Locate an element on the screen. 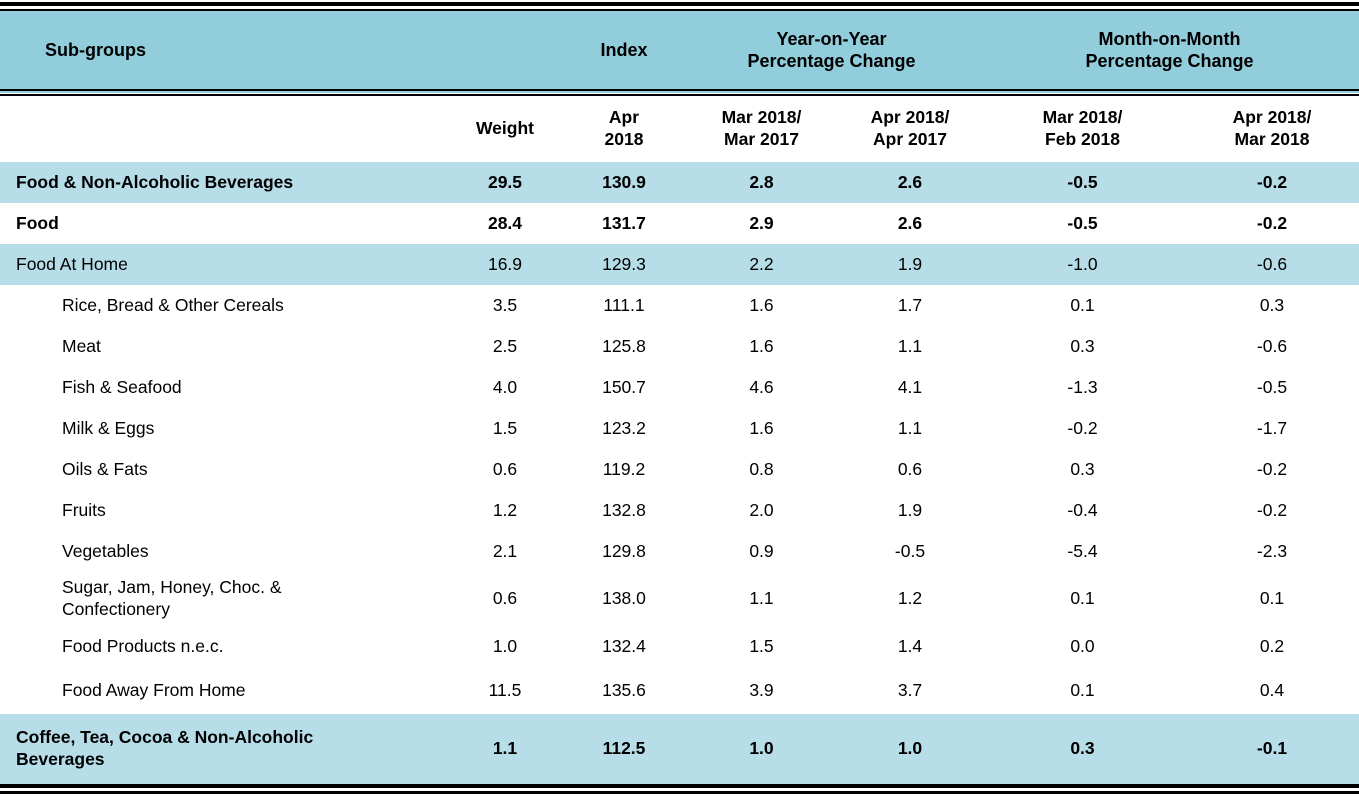  cell-weight: 28.4 is located at coordinates (505, 223).